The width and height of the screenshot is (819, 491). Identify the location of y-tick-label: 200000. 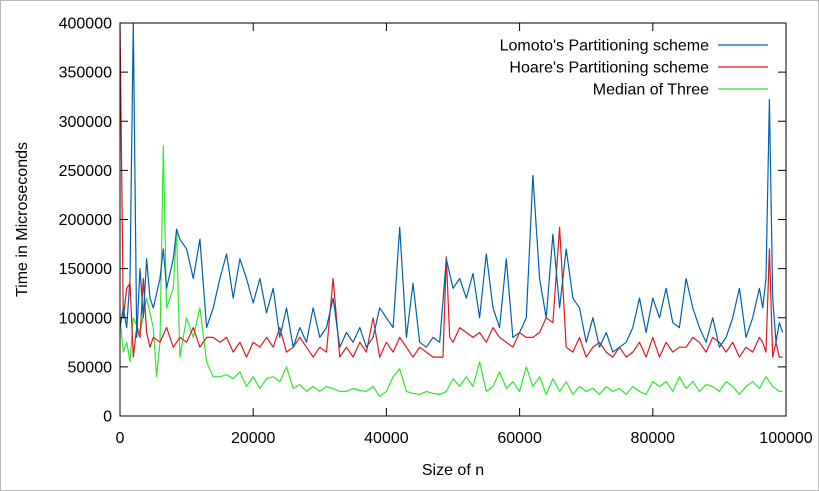
(85, 220).